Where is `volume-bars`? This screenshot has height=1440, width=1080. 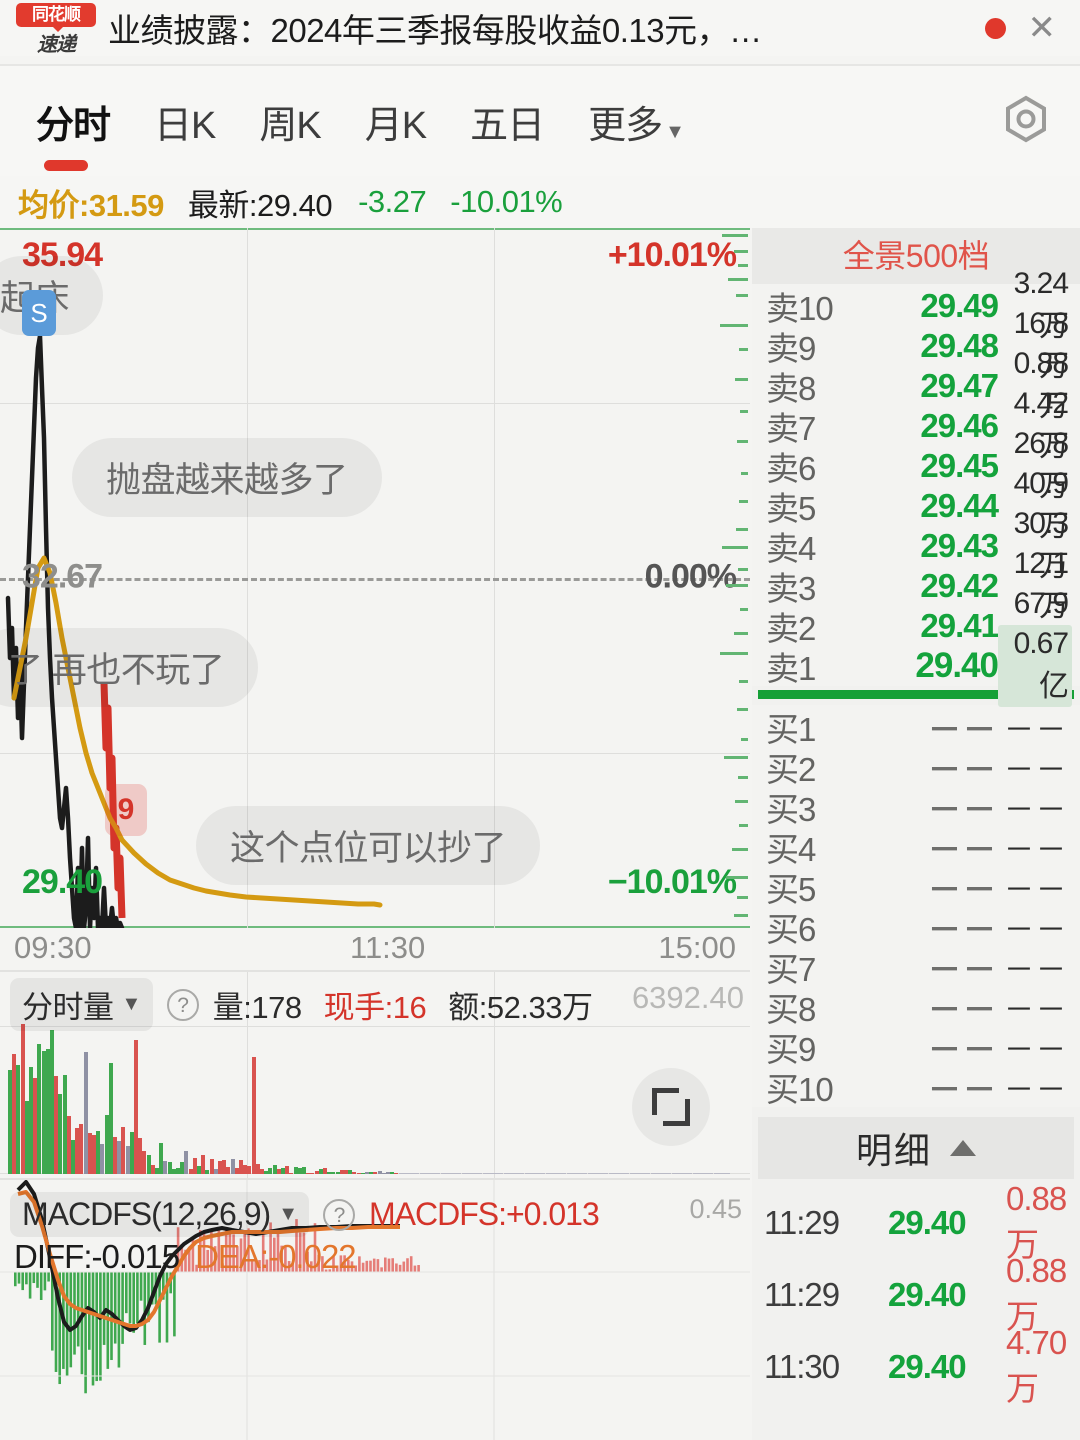 volume-bars is located at coordinates (378, 1099).